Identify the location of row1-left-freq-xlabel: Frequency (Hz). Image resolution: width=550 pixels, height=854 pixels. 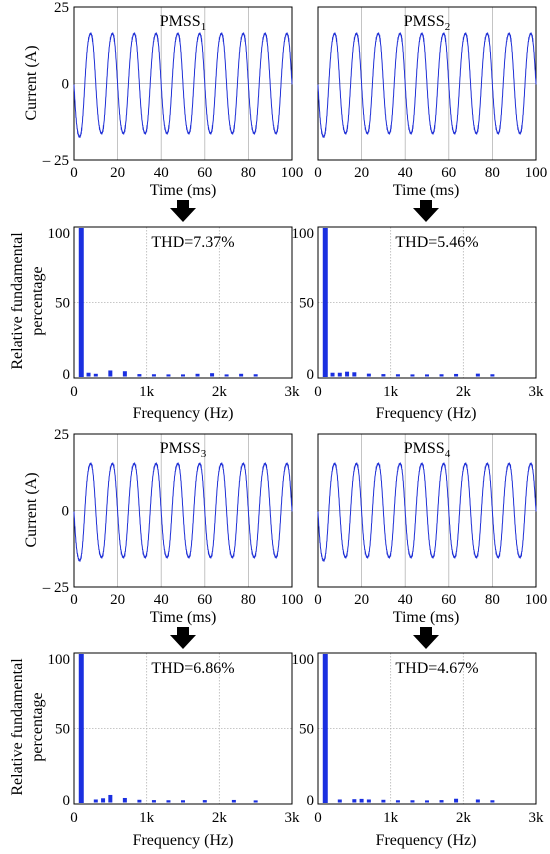
(183, 413).